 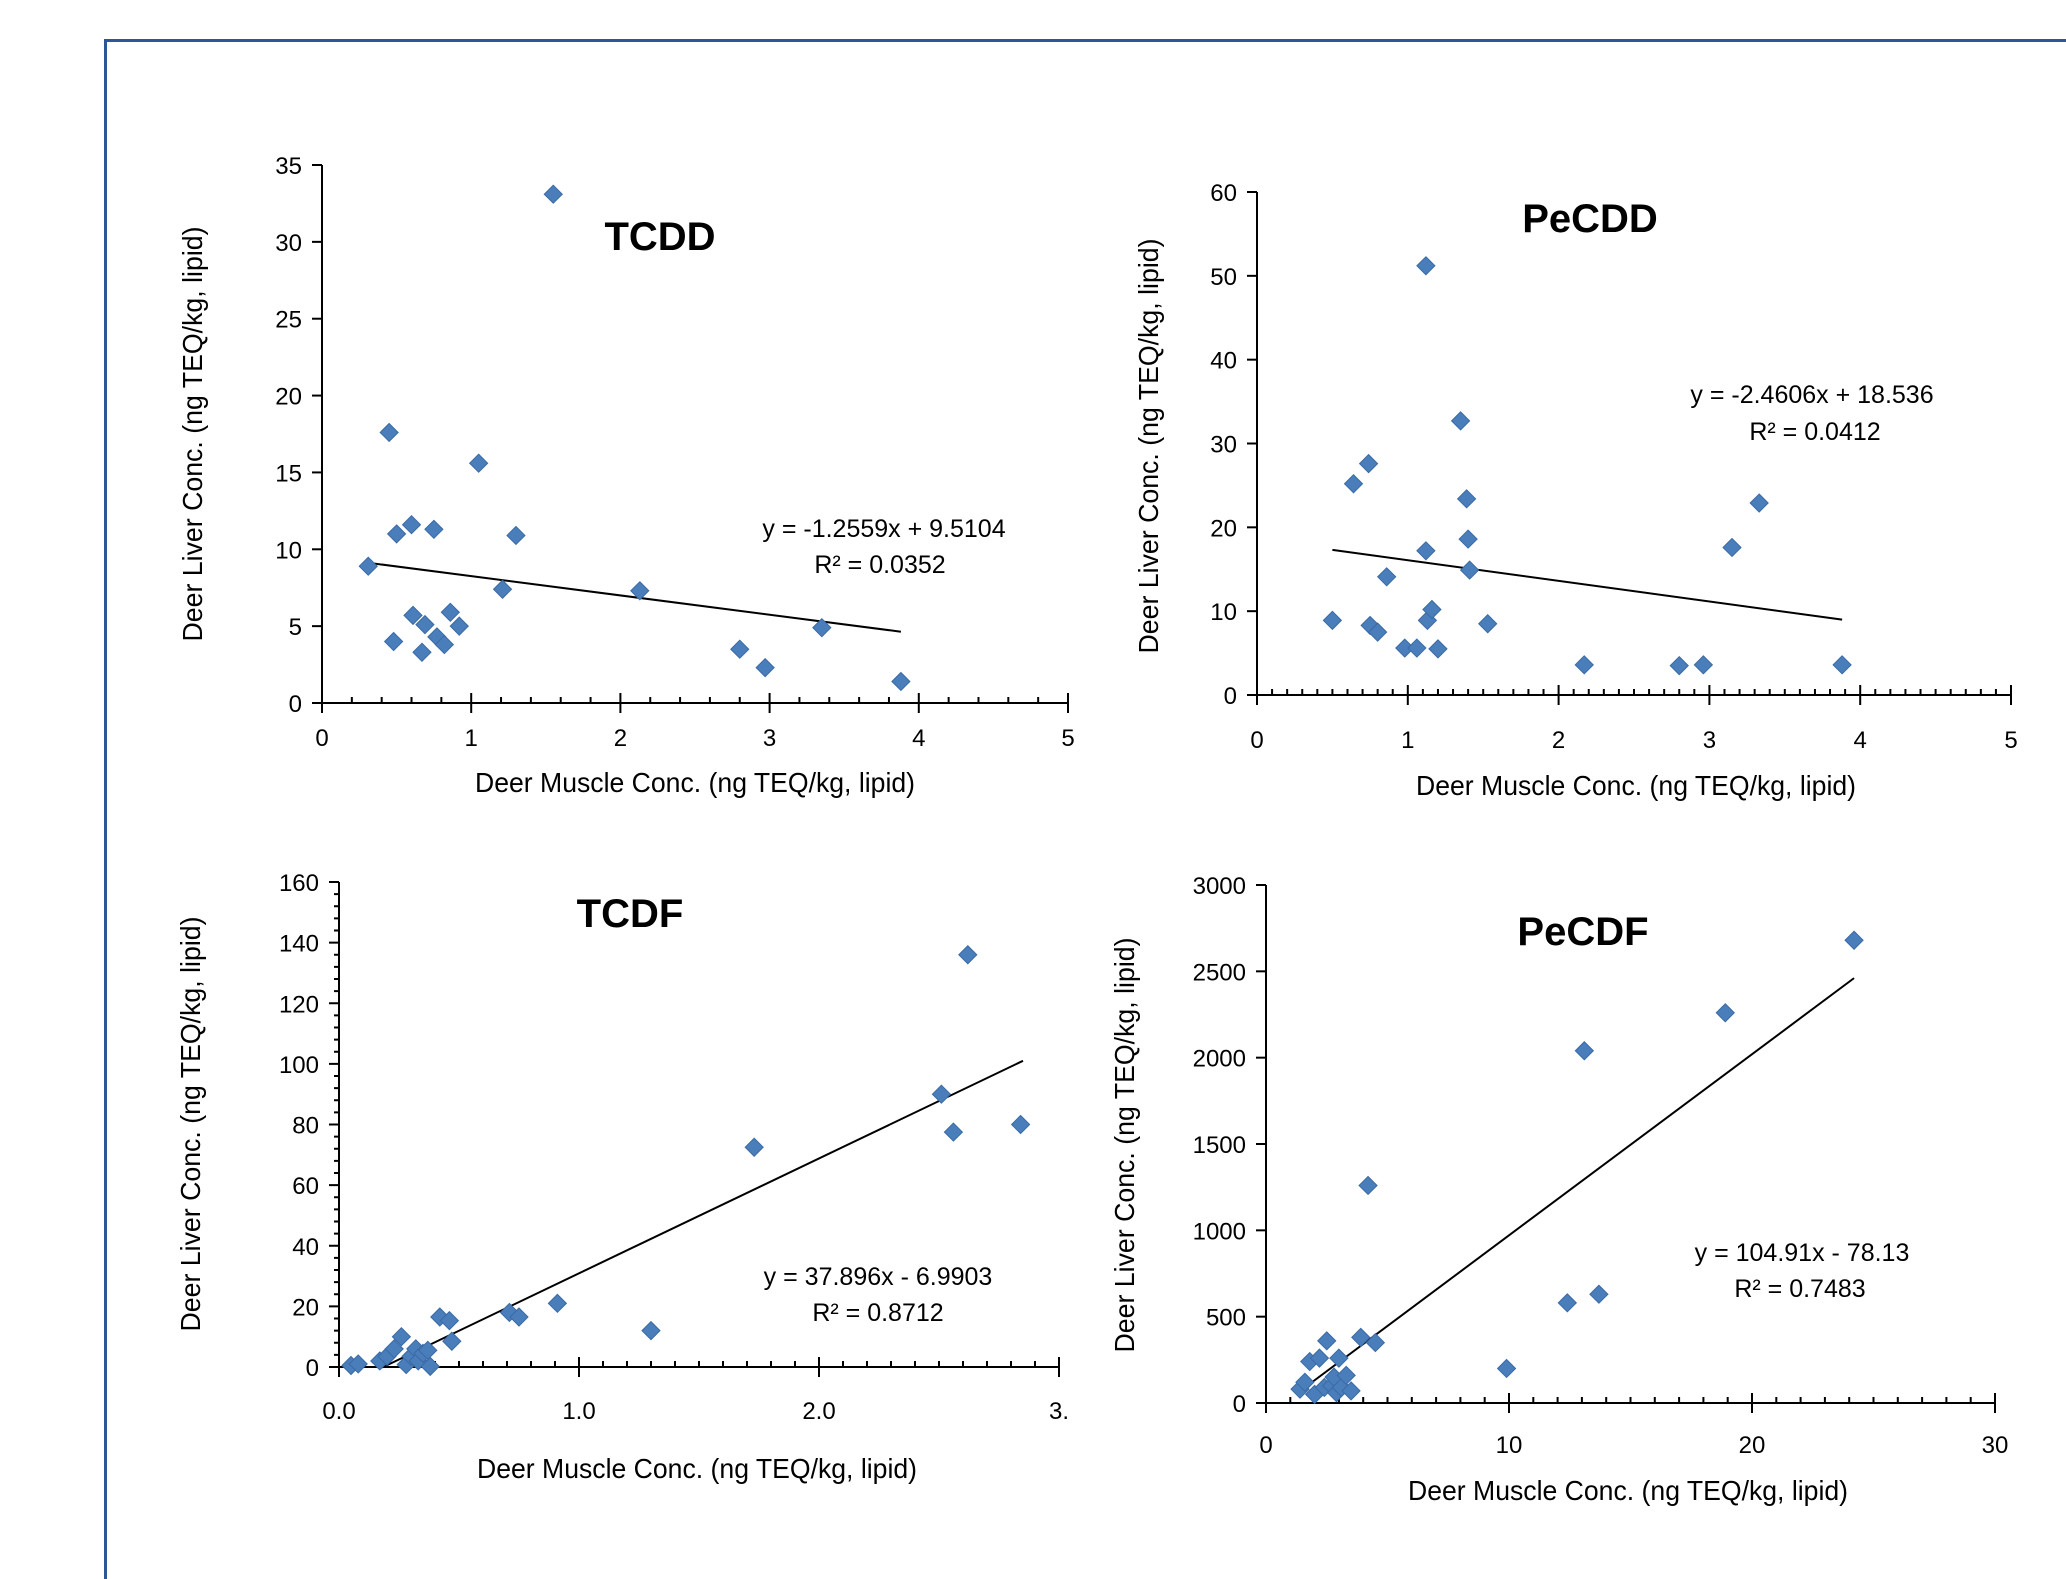 I want to click on y-tick-label: 160, so click(x=299, y=883).